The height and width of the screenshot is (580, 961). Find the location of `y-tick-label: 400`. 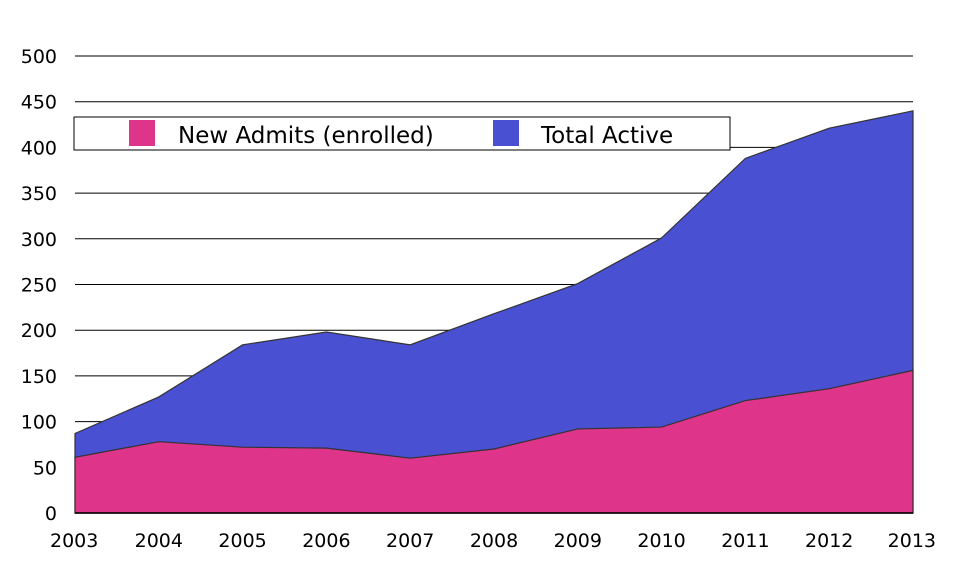

y-tick-label: 400 is located at coordinates (39, 148).